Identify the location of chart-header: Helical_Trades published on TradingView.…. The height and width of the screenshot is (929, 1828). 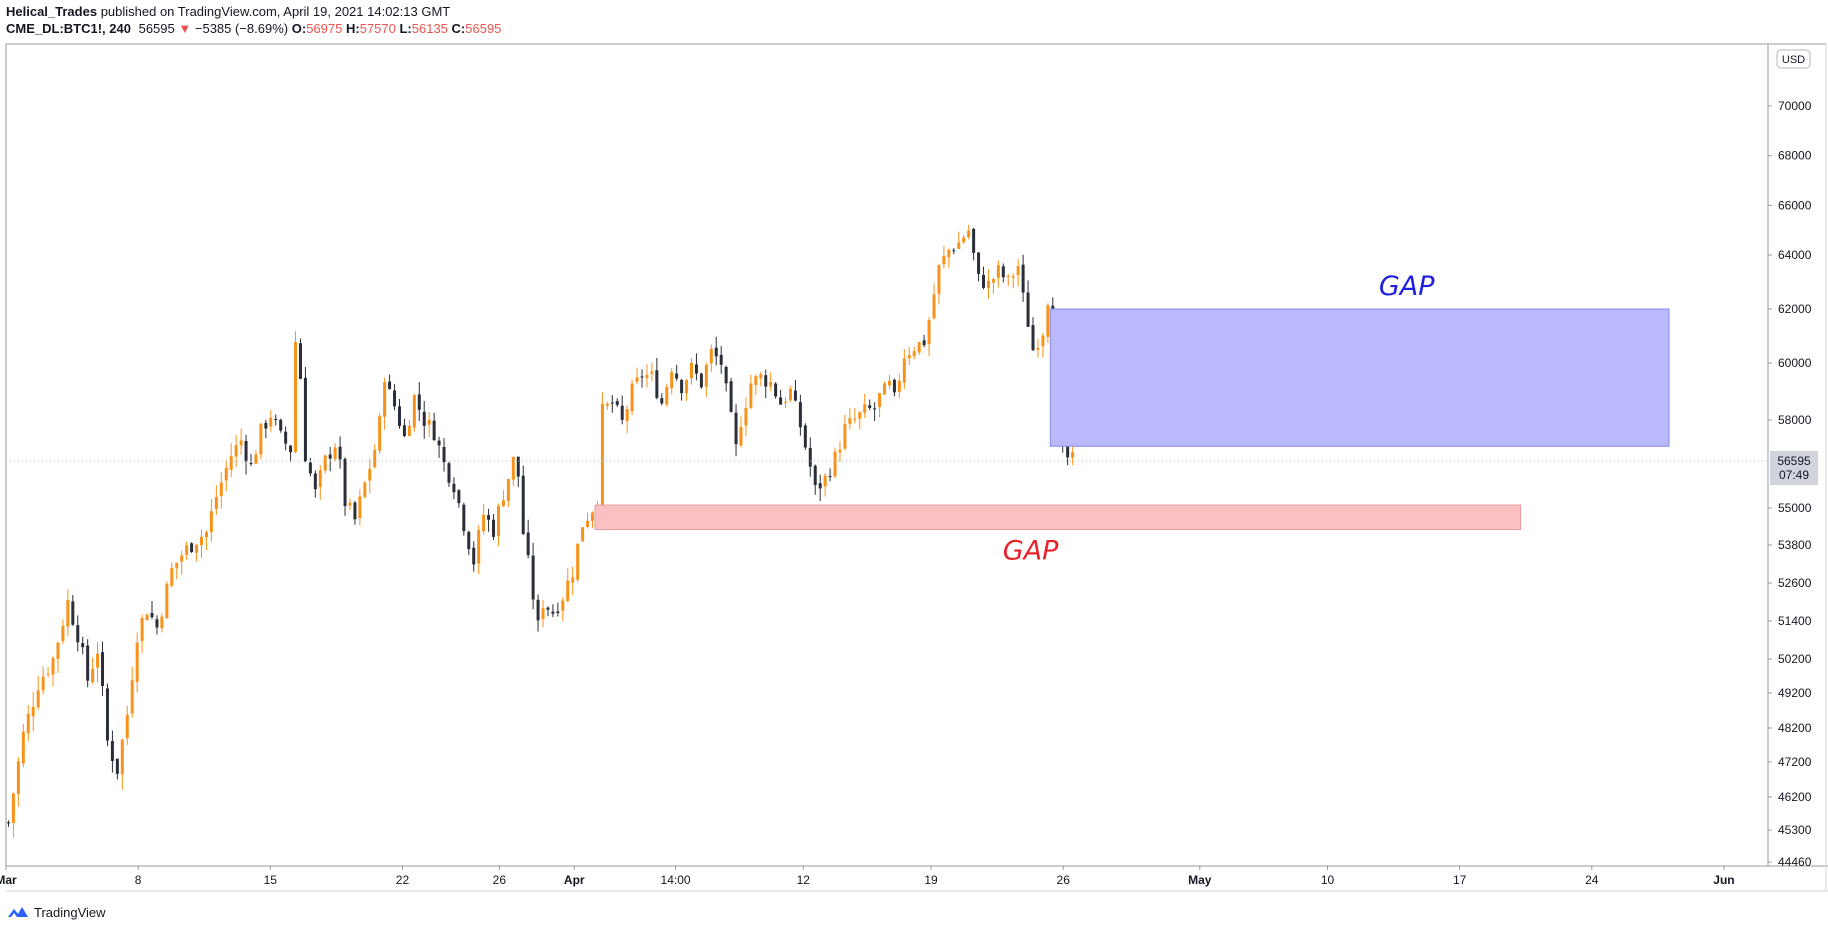
(911, 20).